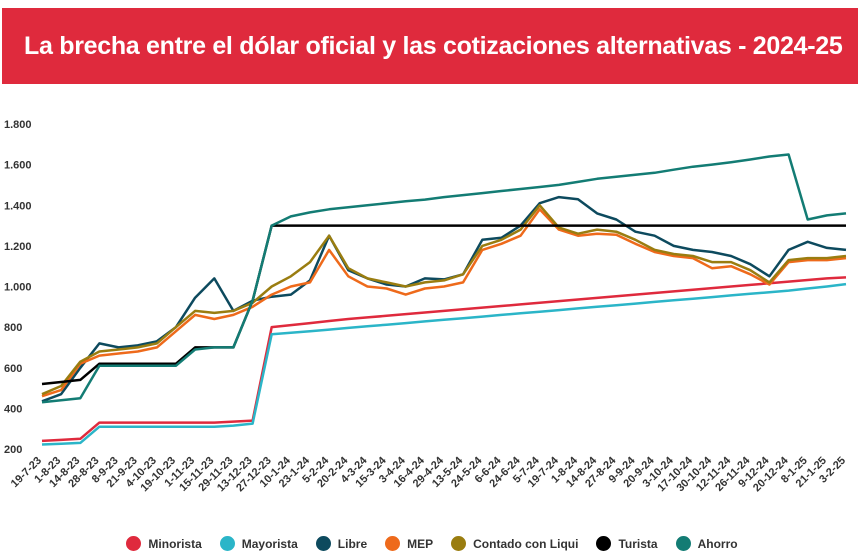 The height and width of the screenshot is (560, 864). Describe the element at coordinates (18, 247) in the screenshot. I see `y-tick-label: 1.200` at that location.